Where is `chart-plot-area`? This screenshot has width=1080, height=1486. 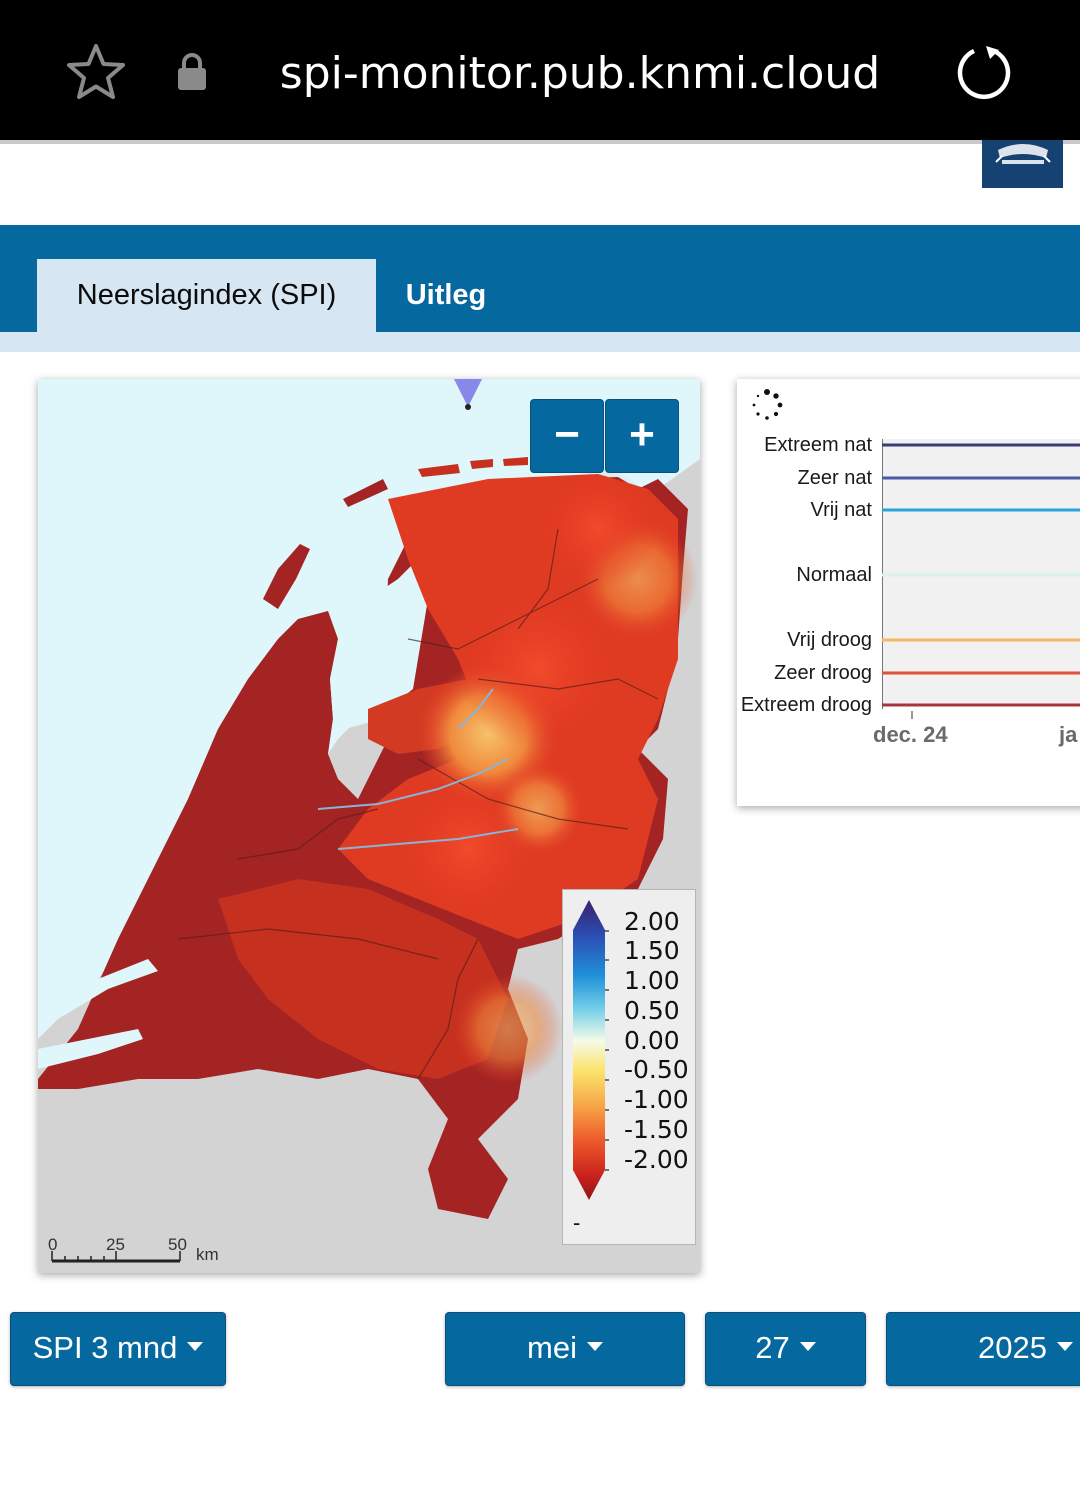
chart-plot-area is located at coordinates (981, 579).